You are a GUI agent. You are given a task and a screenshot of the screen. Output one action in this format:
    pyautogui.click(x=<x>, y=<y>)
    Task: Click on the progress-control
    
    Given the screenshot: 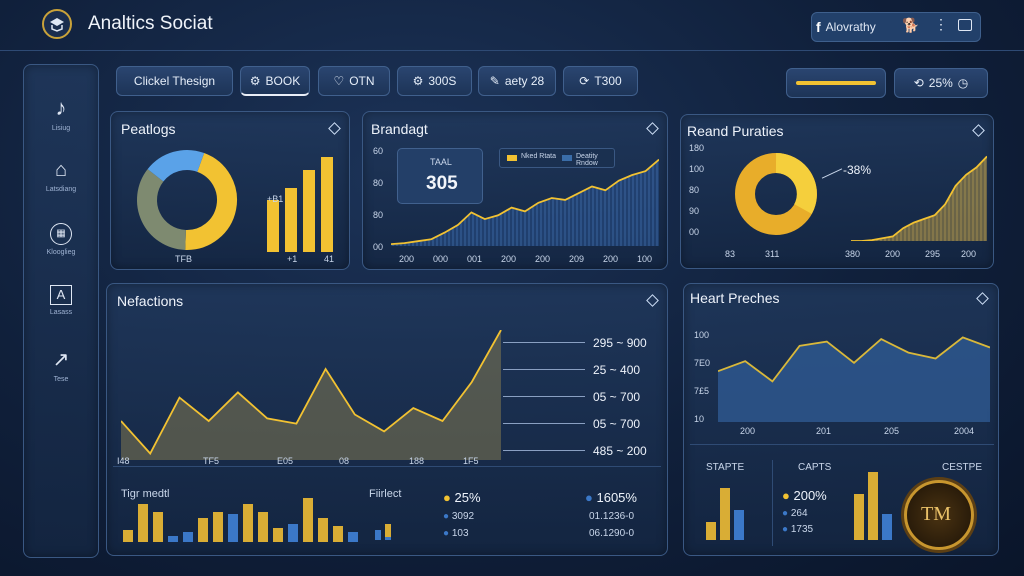 What is the action you would take?
    pyautogui.click(x=836, y=83)
    